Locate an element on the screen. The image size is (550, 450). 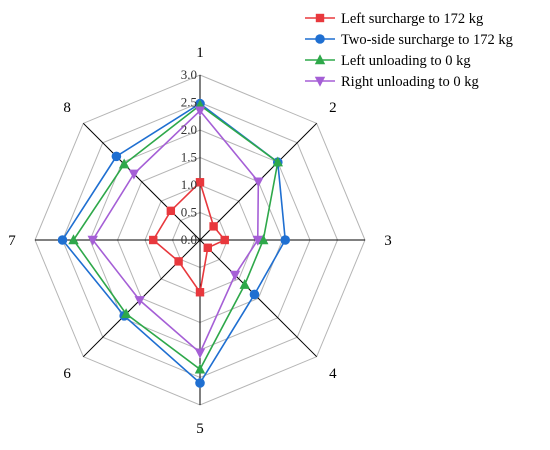
r-tick-label: 0.0 is located at coordinates (189, 239).